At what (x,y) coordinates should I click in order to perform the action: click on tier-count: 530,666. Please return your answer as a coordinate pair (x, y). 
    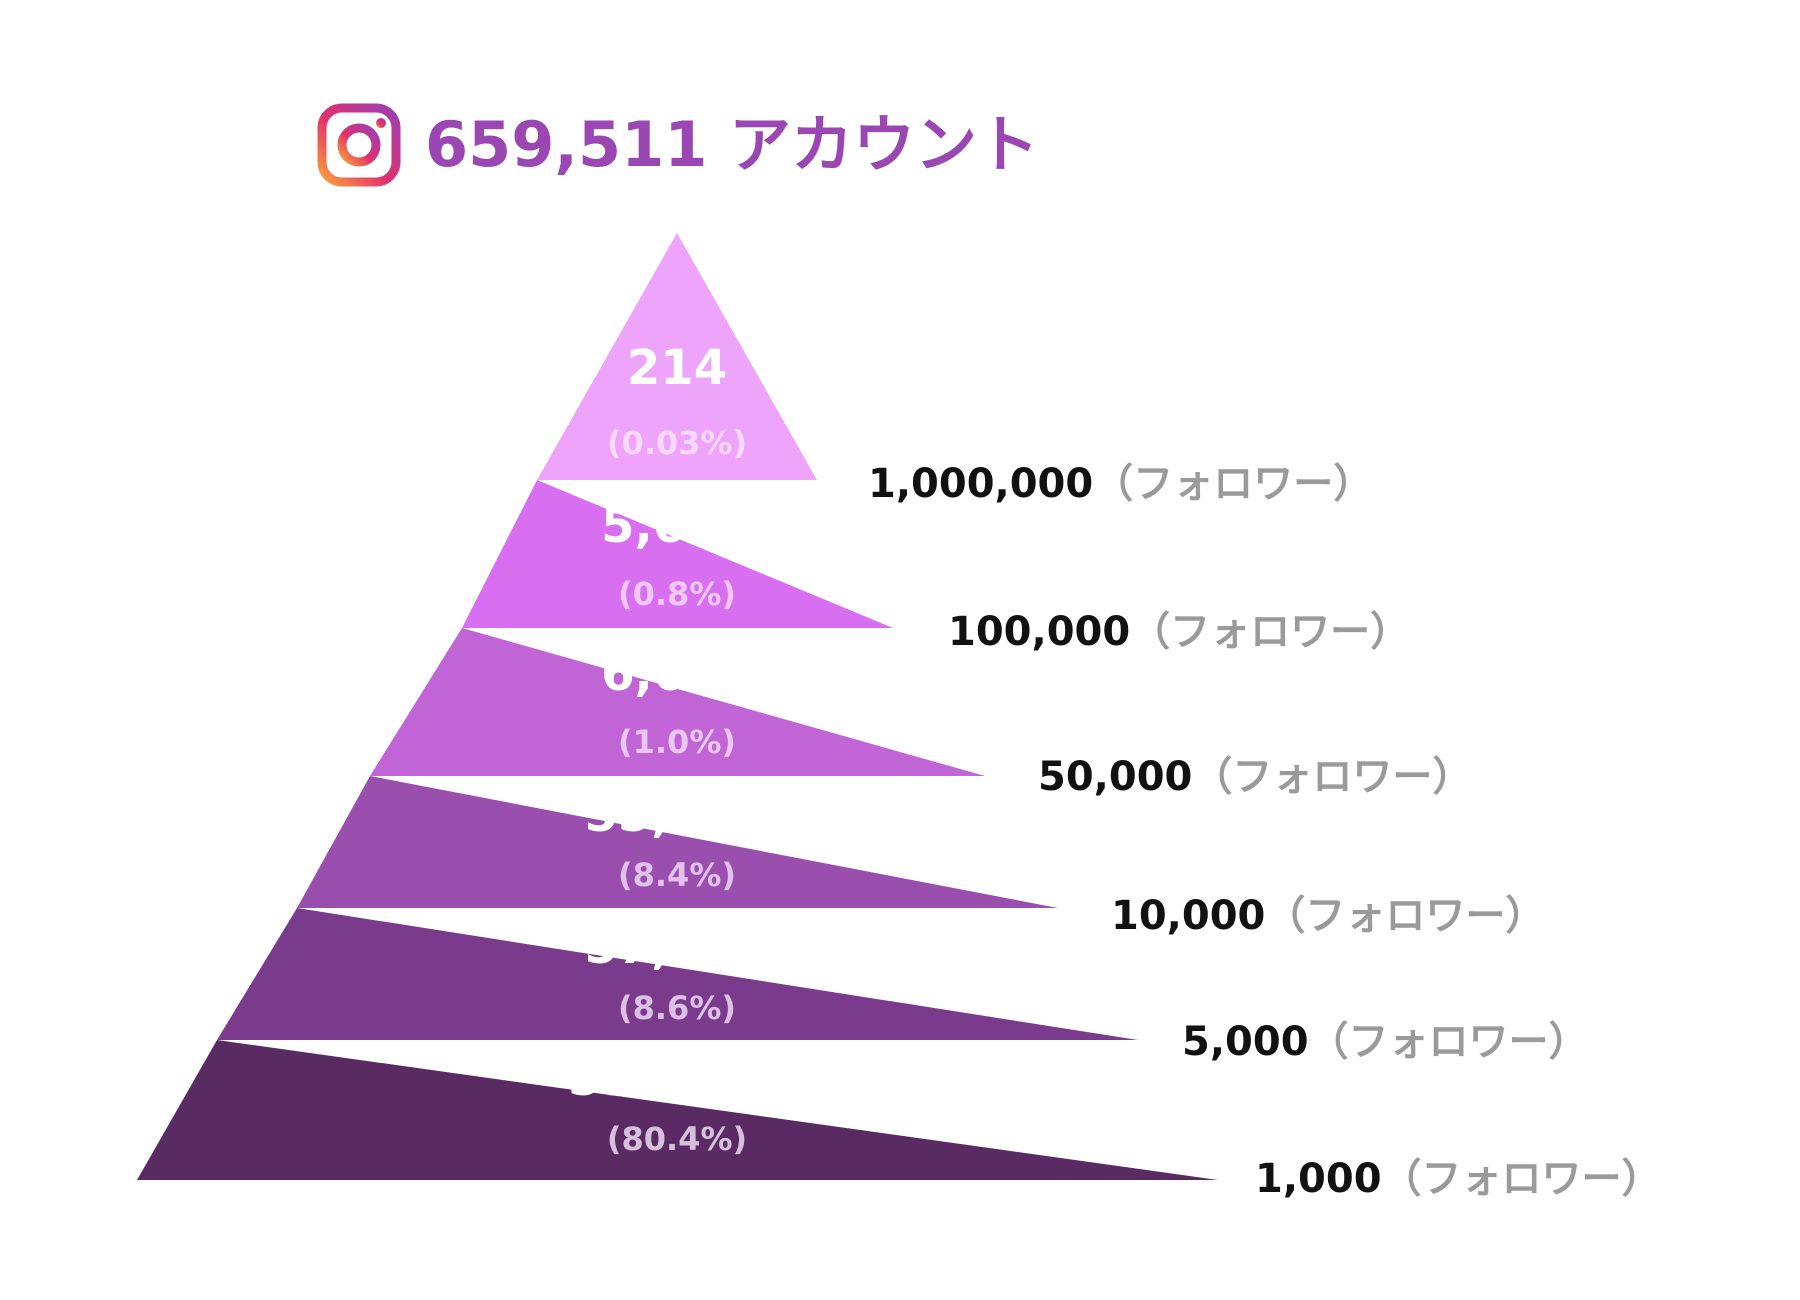
    Looking at the image, I should click on (677, 1079).